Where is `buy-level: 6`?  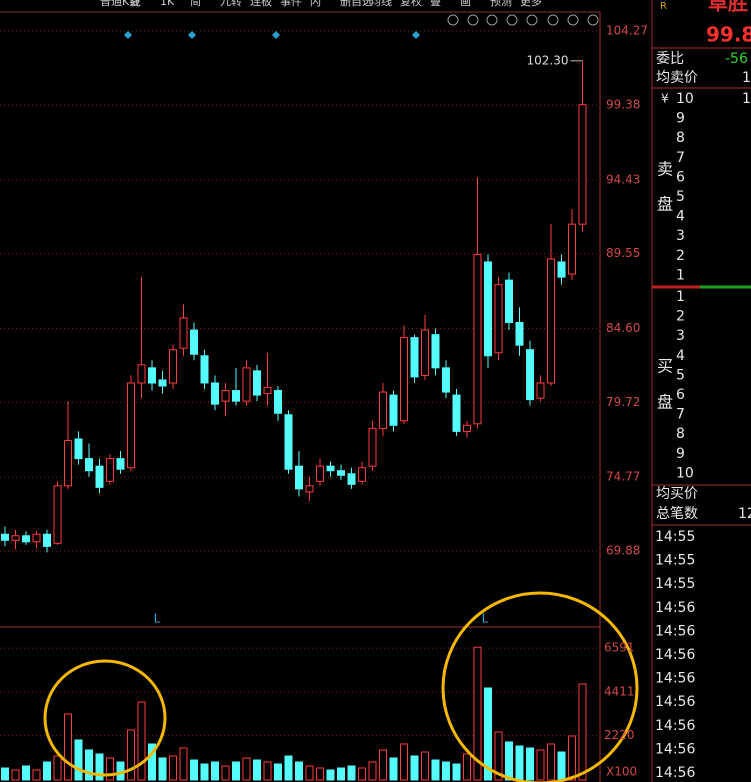
buy-level: 6 is located at coordinates (680, 395).